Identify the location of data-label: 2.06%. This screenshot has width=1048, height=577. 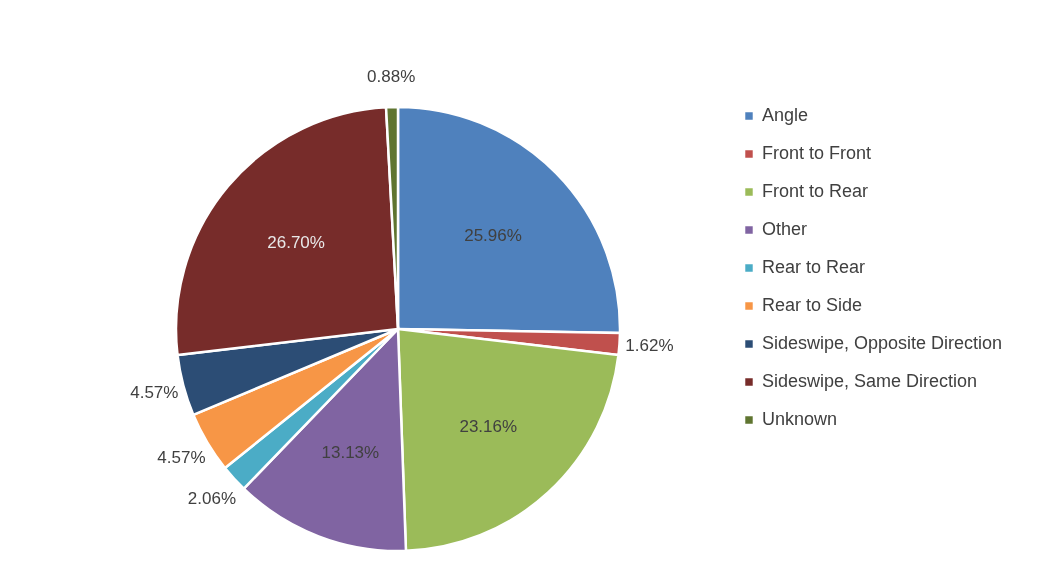
(211, 498).